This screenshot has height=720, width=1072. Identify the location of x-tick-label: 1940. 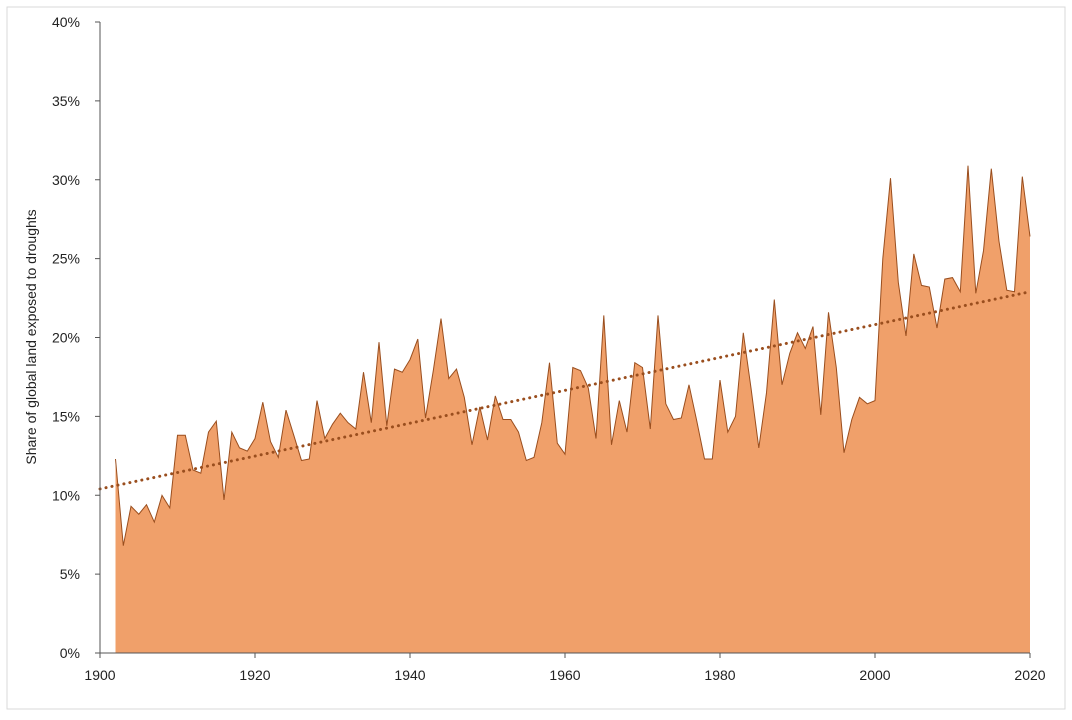
(409, 675).